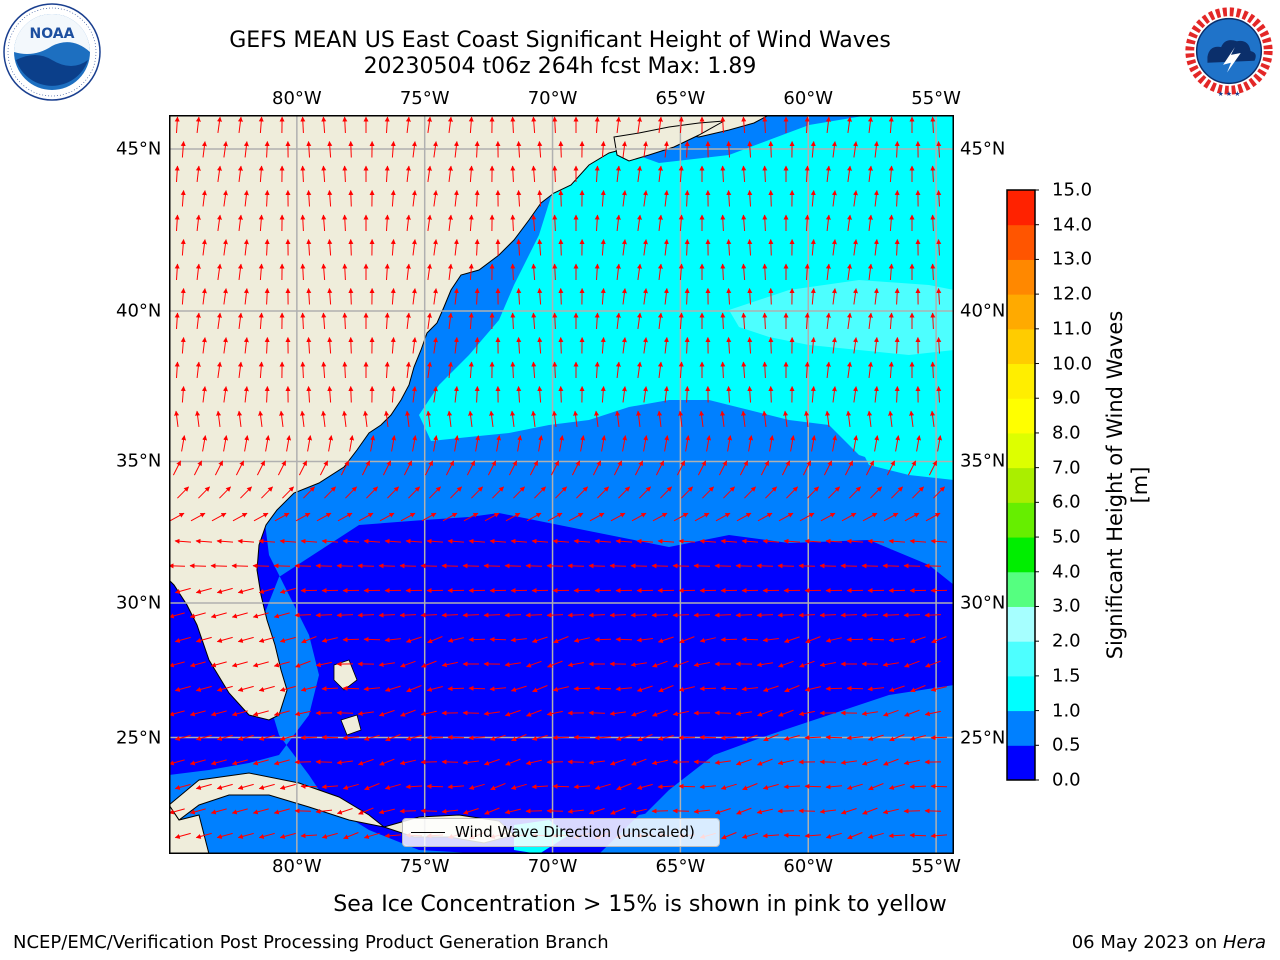 This screenshot has width=1280, height=960. I want to click on colorbar-tick-label: 1.0, so click(1066, 711).